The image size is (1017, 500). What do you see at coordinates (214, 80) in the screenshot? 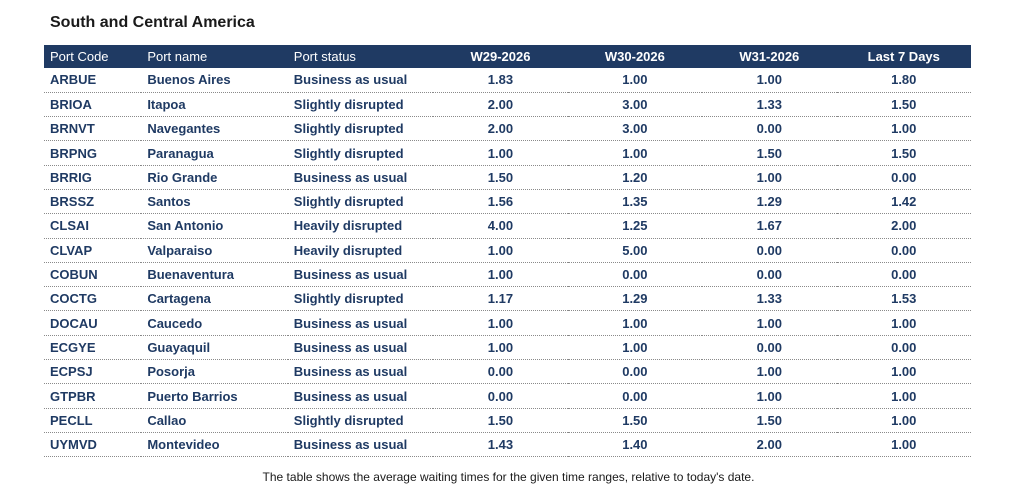
I see `port-name-cell: Buenos Aires` at bounding box center [214, 80].